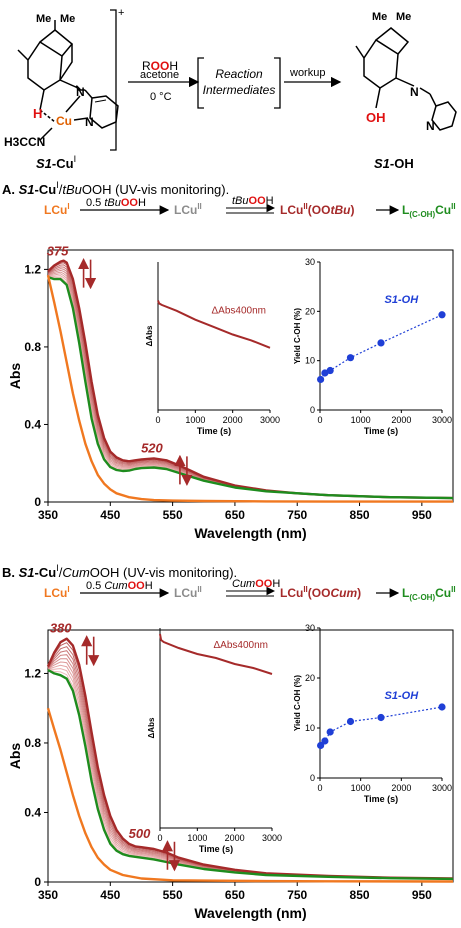 The width and height of the screenshot is (461, 928). Describe the element at coordinates (75, 159) in the screenshot. I see `reactant-label-sup: I` at that location.